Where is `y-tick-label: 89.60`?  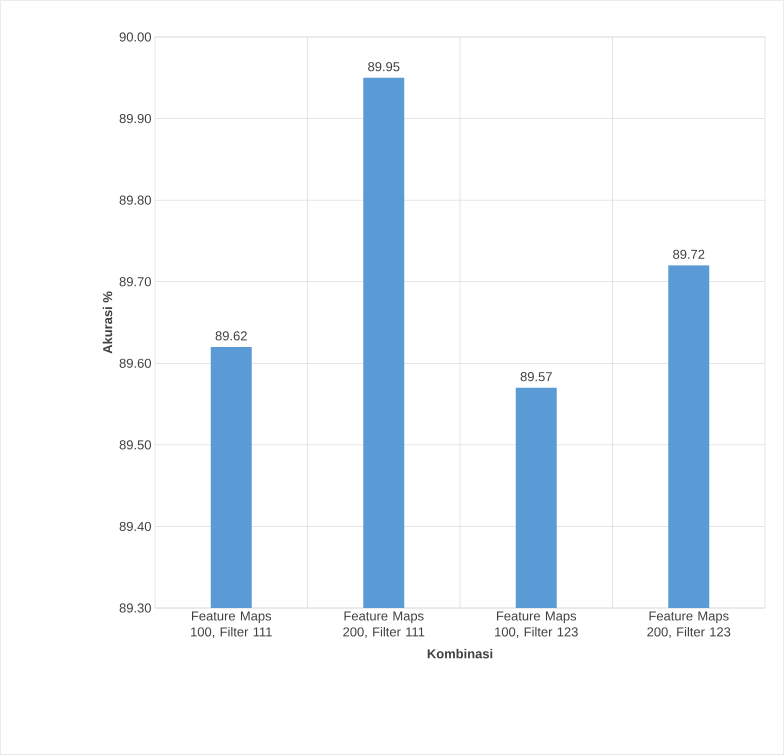 y-tick-label: 89.60 is located at coordinates (135, 363).